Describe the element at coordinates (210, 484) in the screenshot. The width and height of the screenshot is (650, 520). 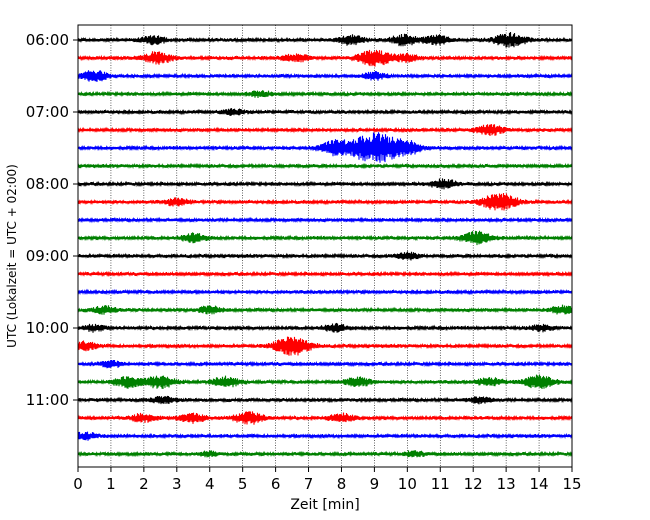
I see `x-tick-label: 4` at that location.